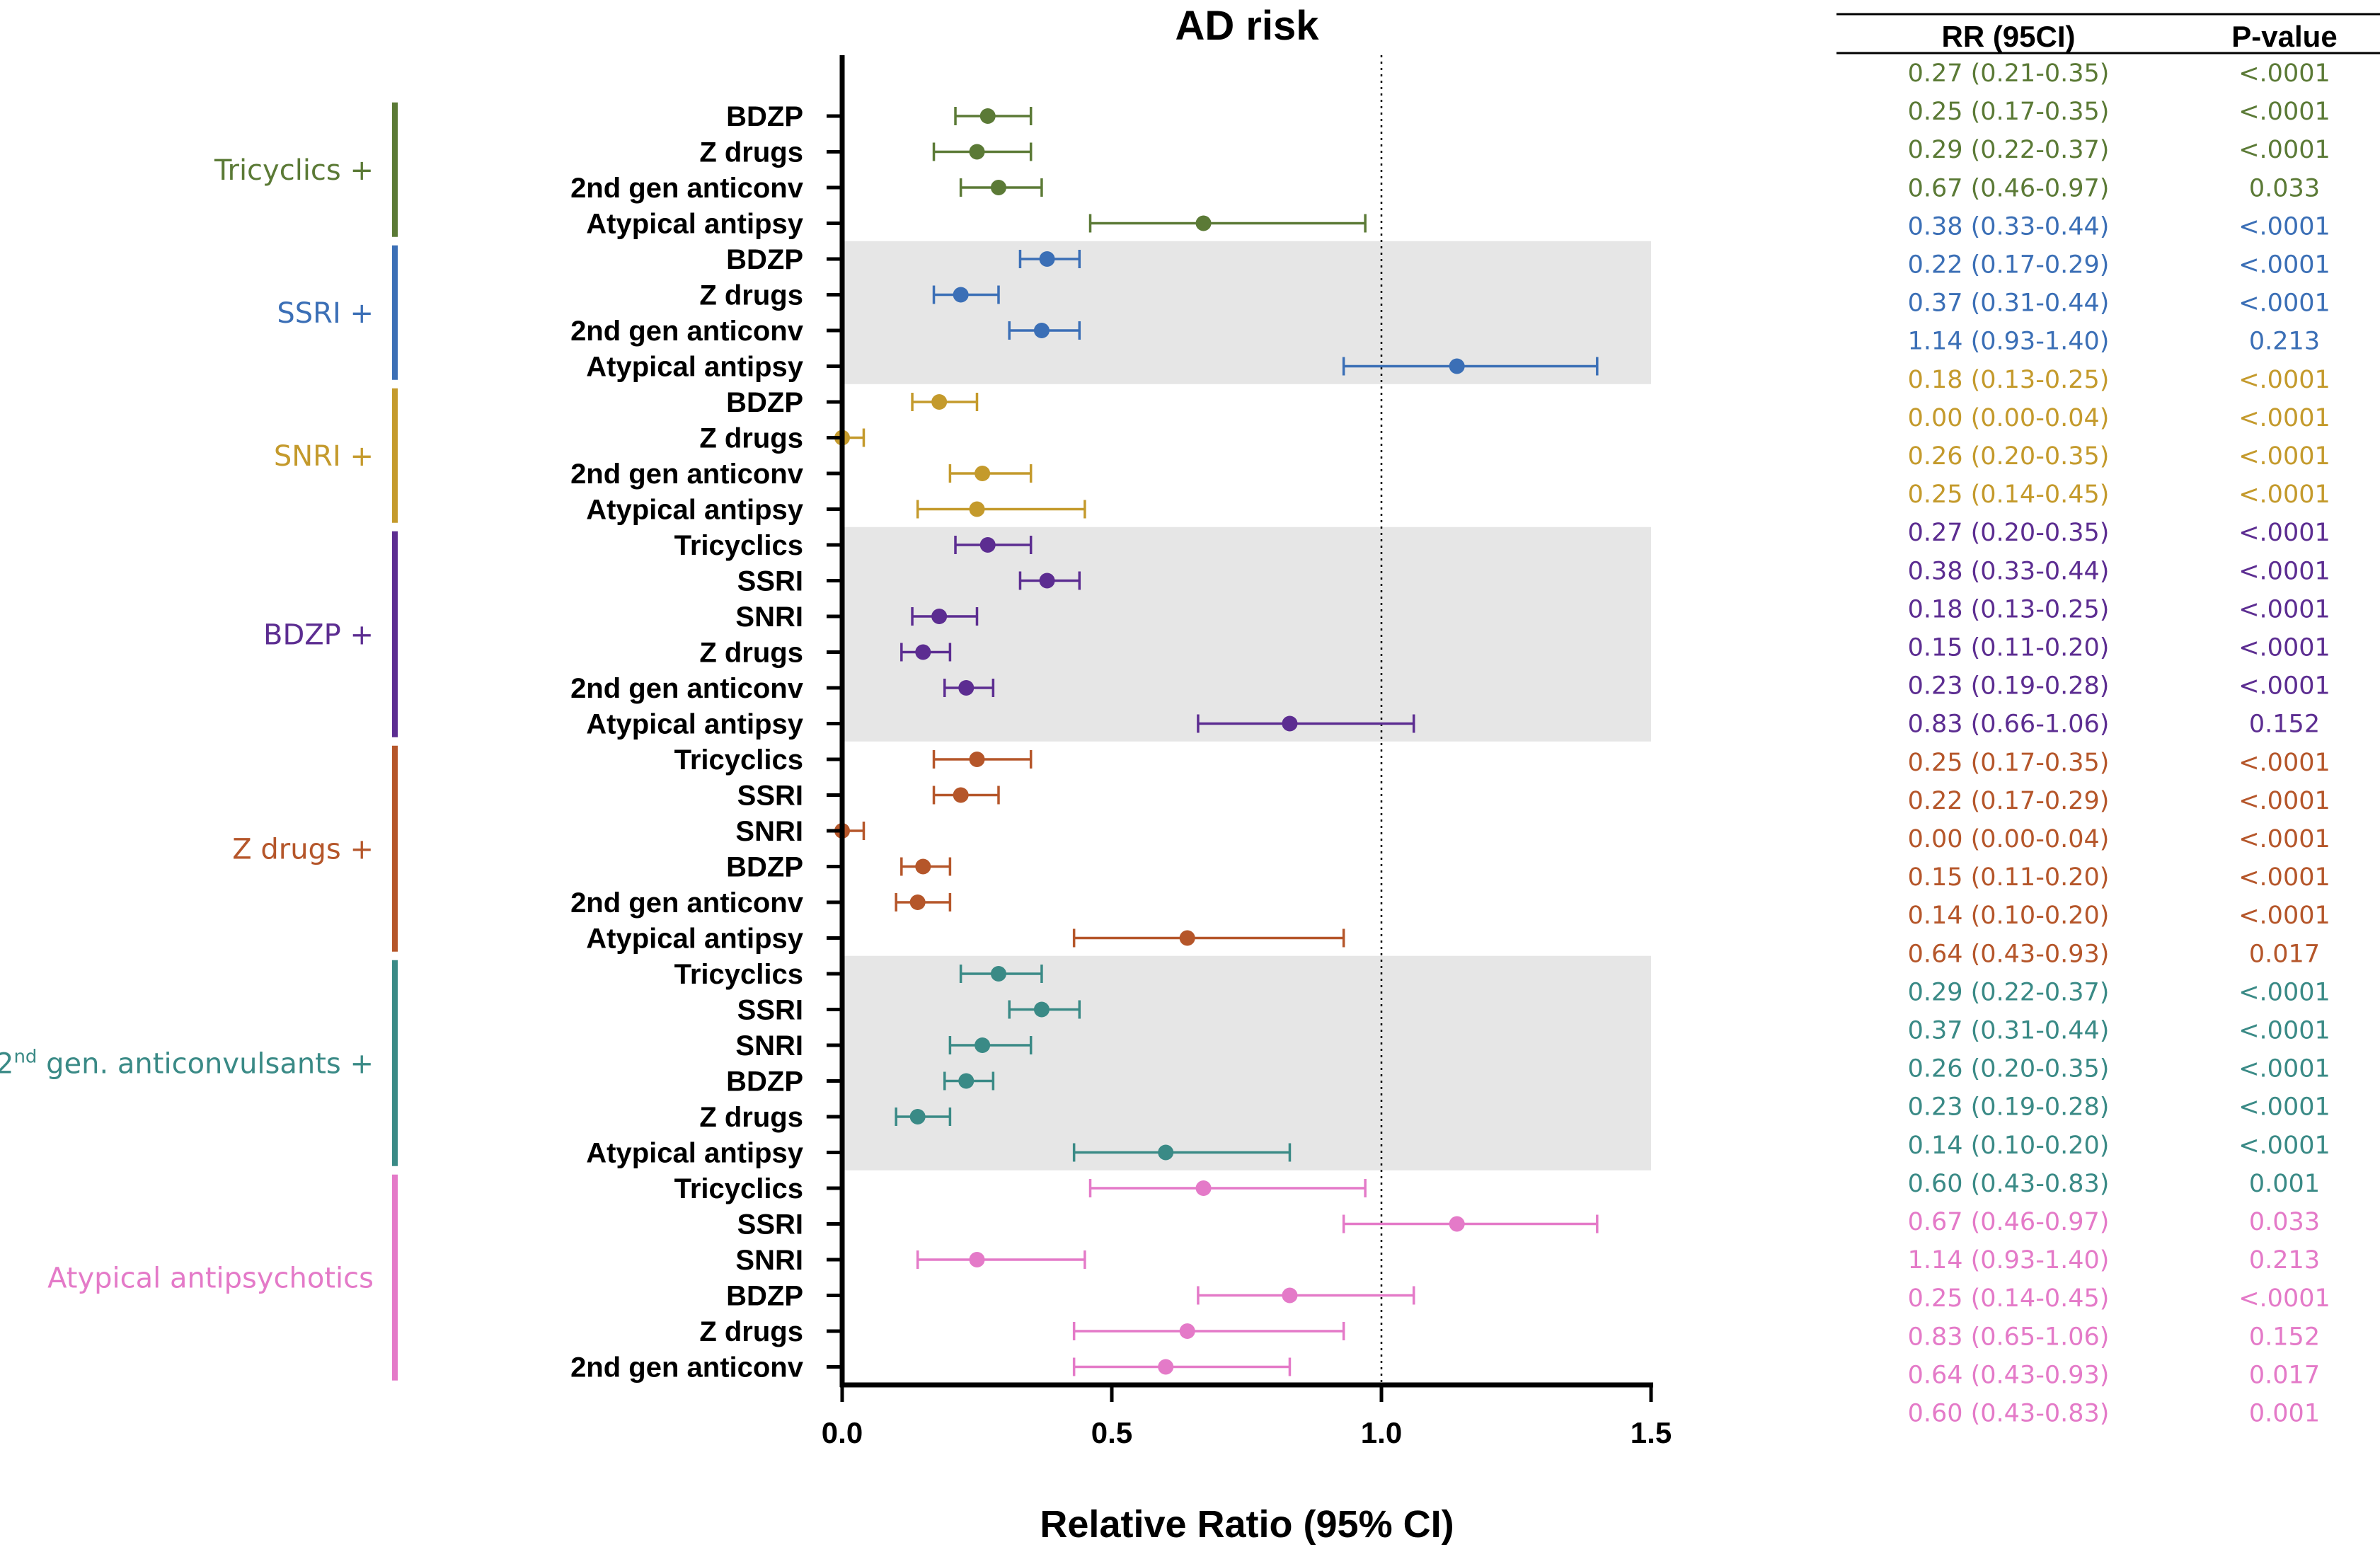  I want to click on table-rr-cell: 0.37 (0.31-0.44), so click(2009, 1031).